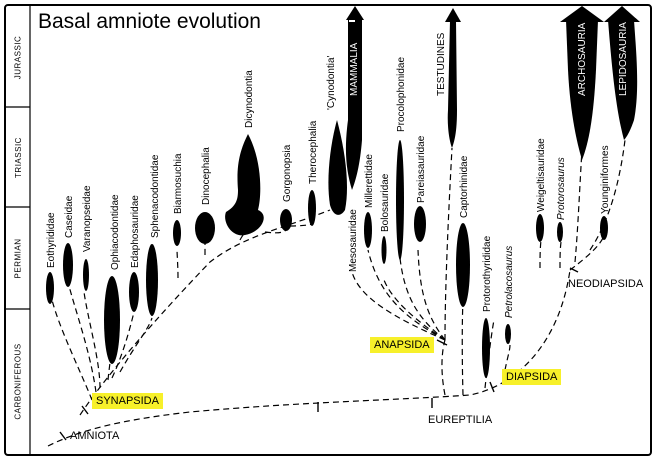 The image size is (660, 466). I want to click on label-varanopseidae: Varanopseidae, so click(87, 218).